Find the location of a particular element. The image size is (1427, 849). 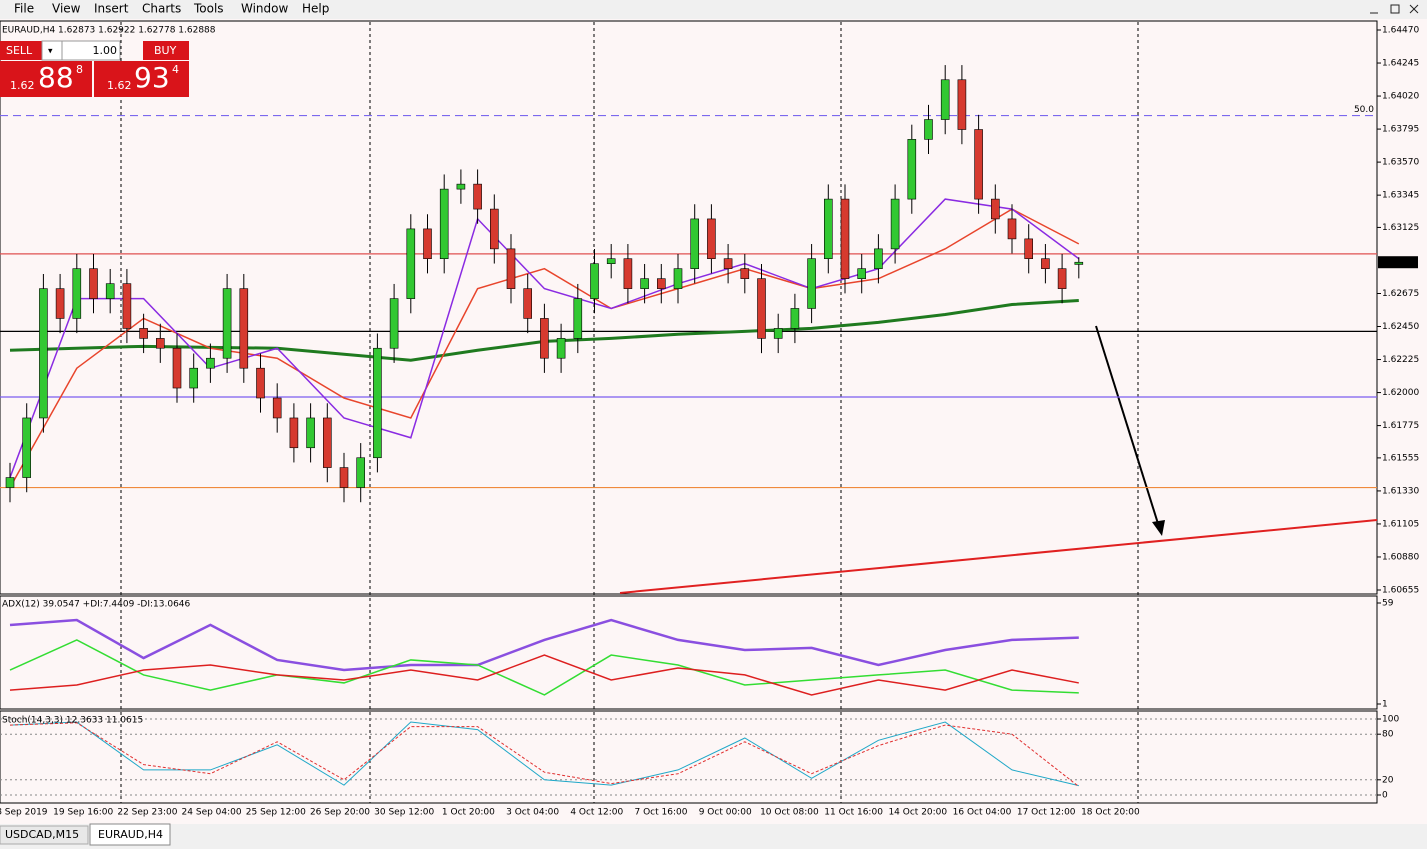

menu-item: Help is located at coordinates (315, 9).